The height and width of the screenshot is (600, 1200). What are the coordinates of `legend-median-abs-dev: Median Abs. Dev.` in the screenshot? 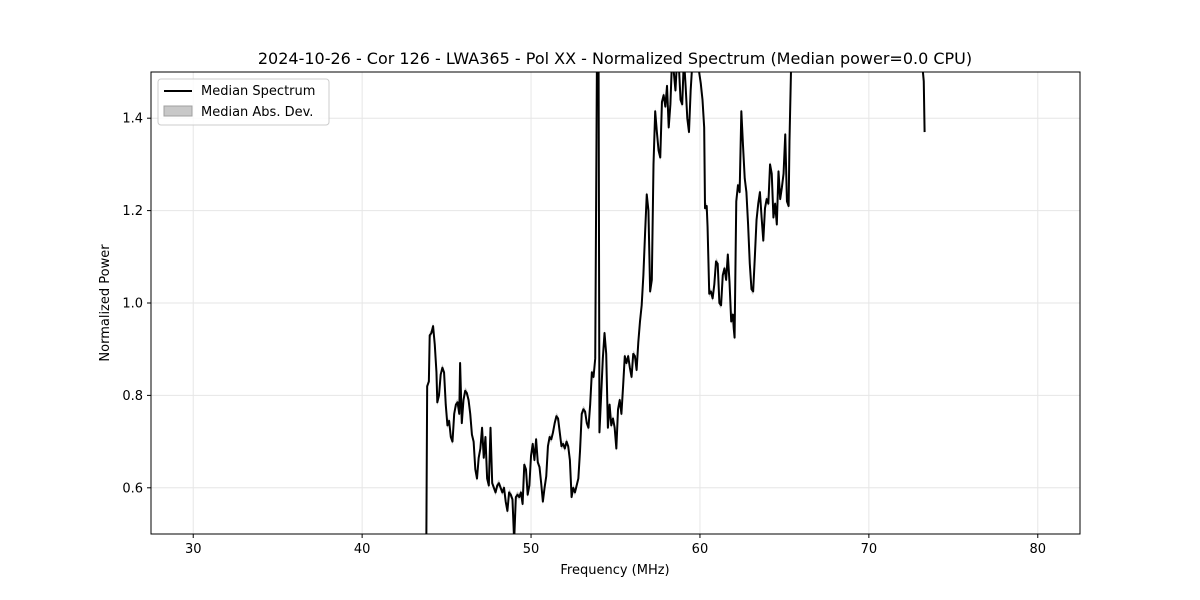 It's located at (257, 112).